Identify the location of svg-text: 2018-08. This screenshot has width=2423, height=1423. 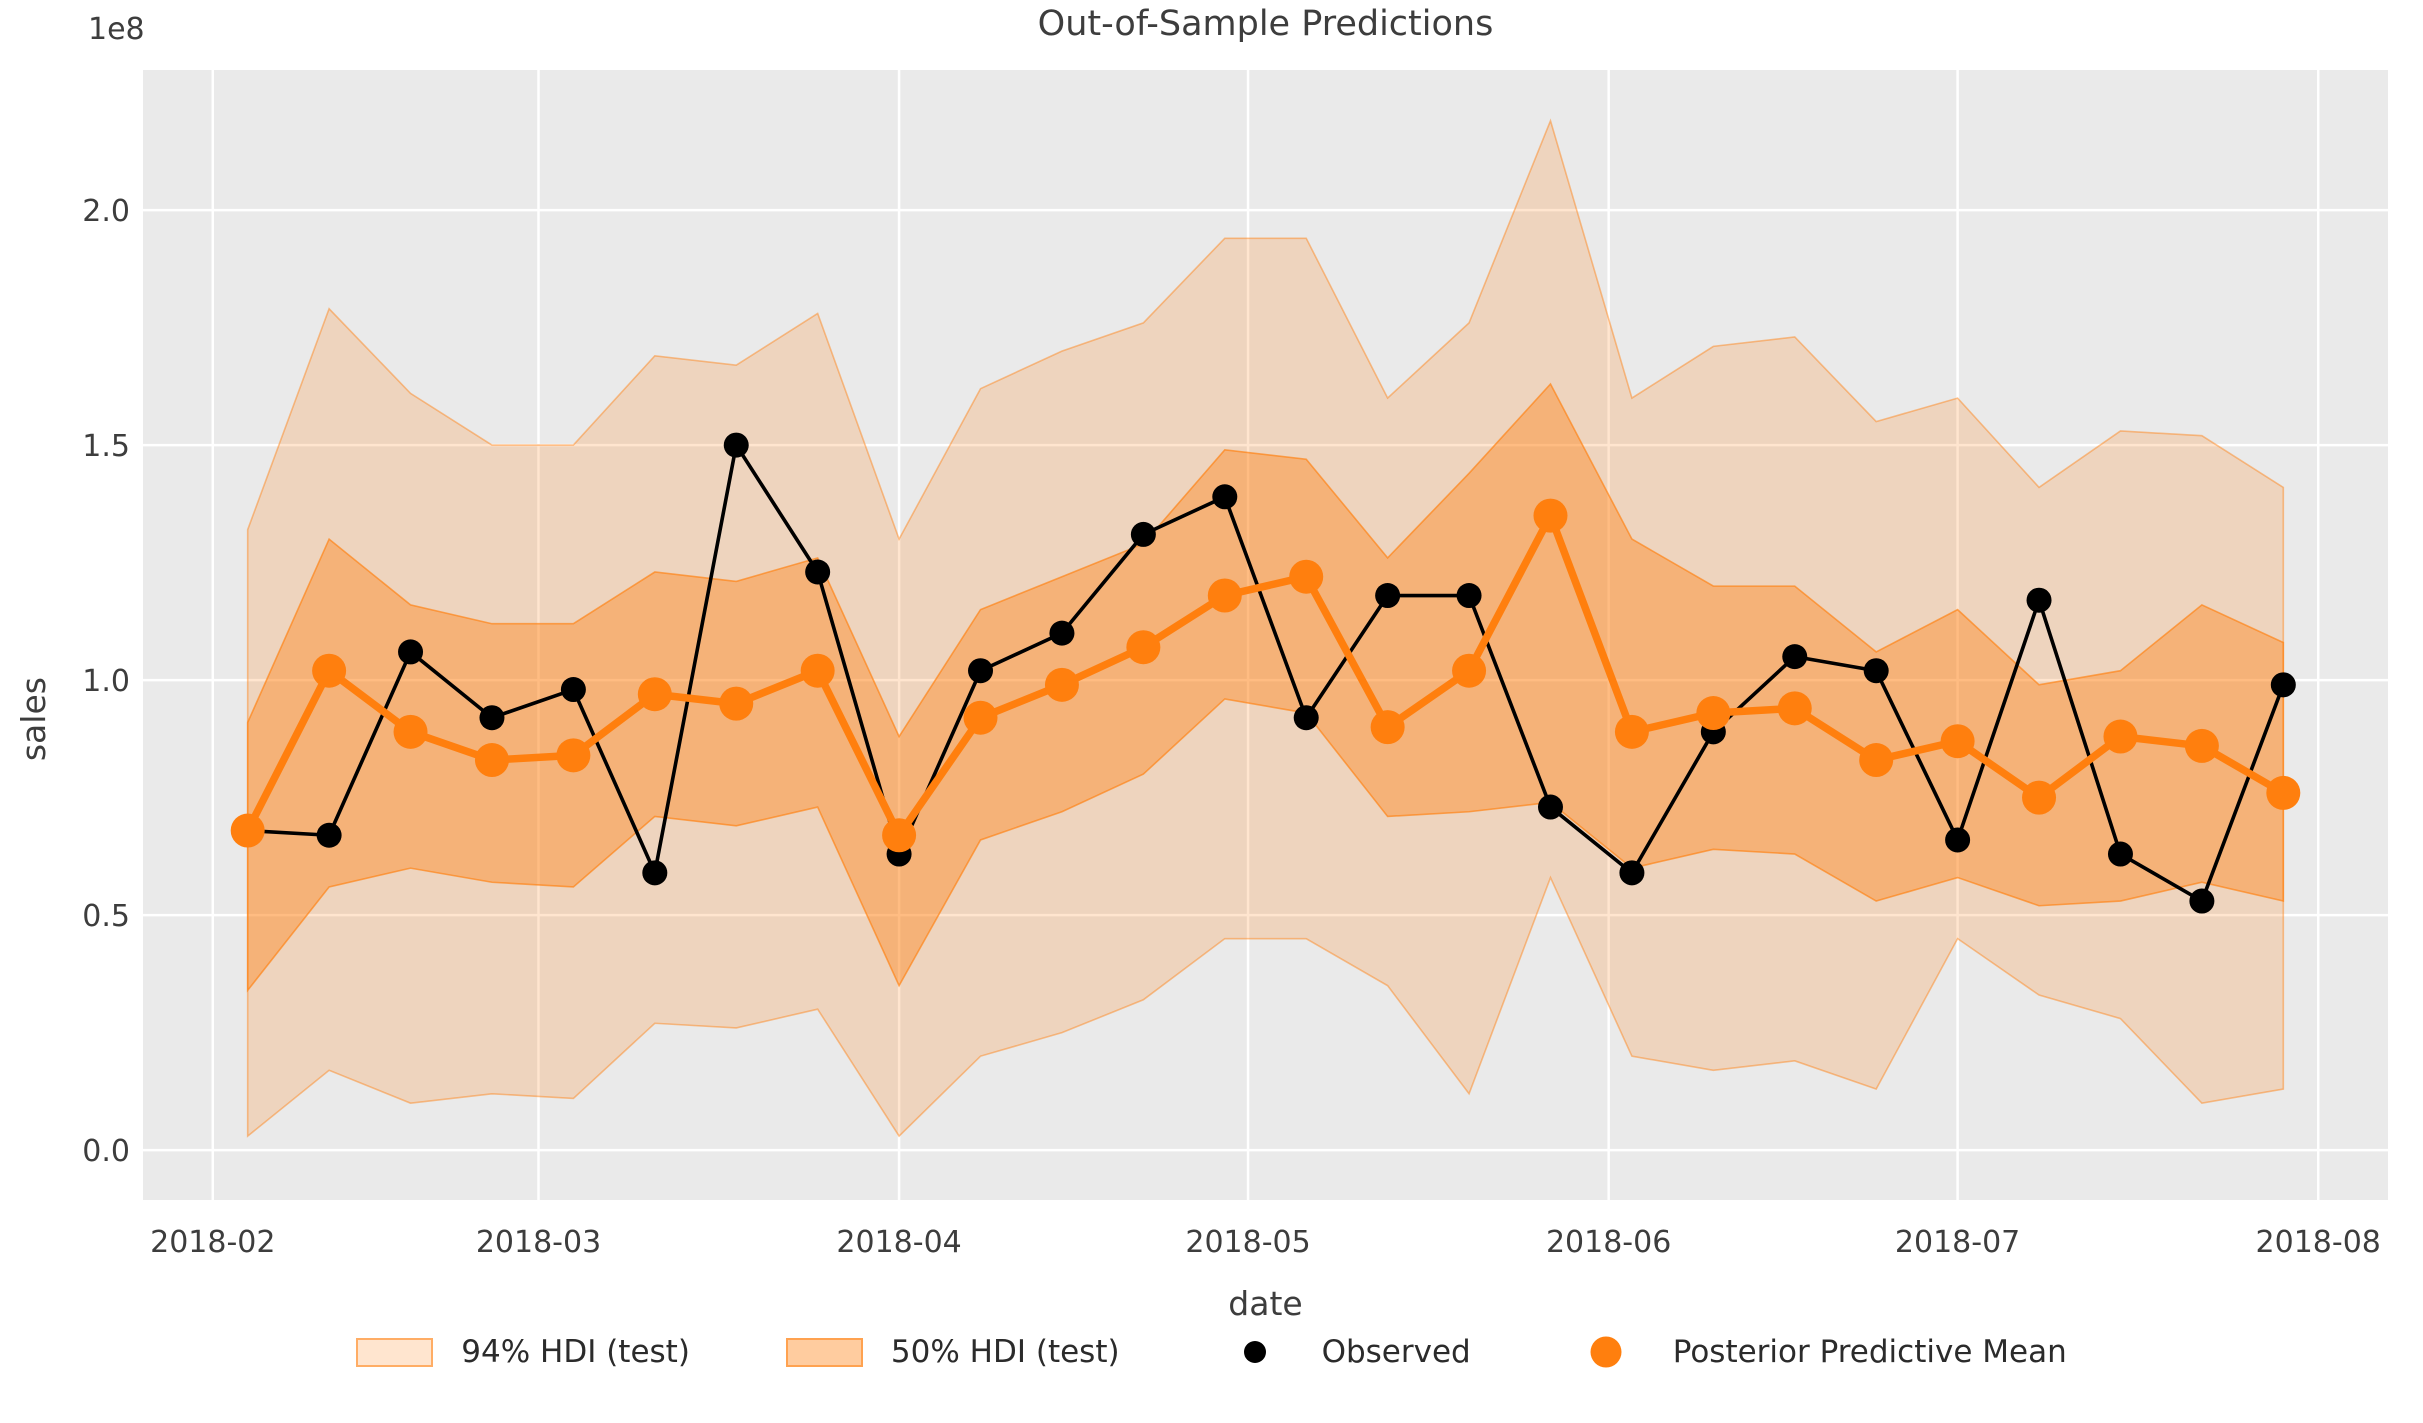
(2318, 1242).